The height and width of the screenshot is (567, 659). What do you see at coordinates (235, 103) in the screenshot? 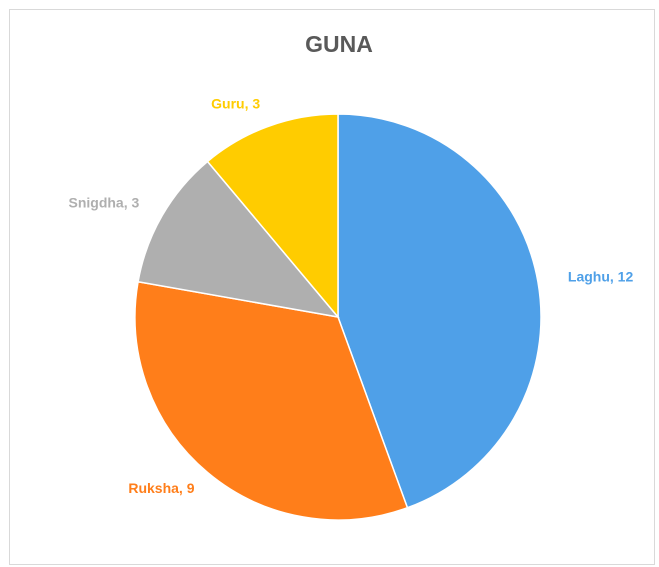
I see `data-label-guru: Guru, 3` at bounding box center [235, 103].